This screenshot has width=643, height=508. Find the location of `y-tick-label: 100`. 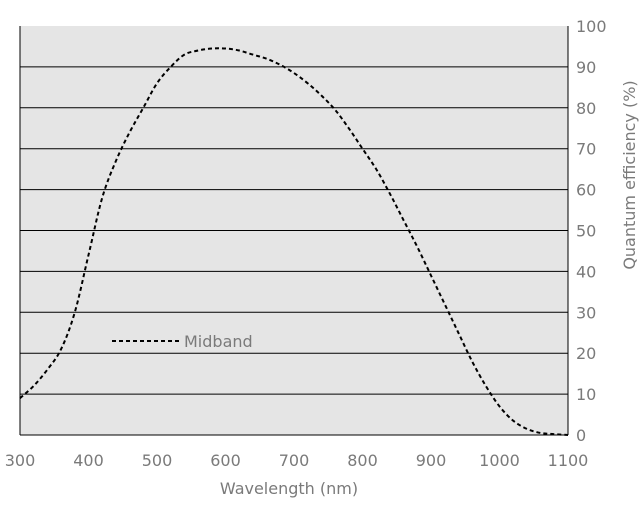

y-tick-label: 100 is located at coordinates (591, 26).